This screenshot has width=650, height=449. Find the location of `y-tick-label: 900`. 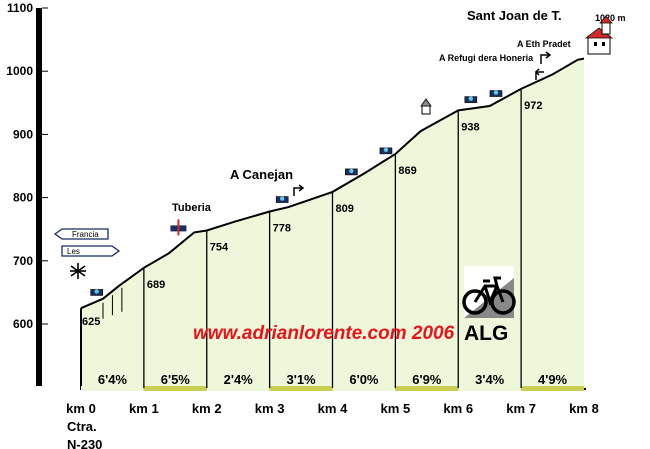

y-tick-label: 900 is located at coordinates (23, 134).